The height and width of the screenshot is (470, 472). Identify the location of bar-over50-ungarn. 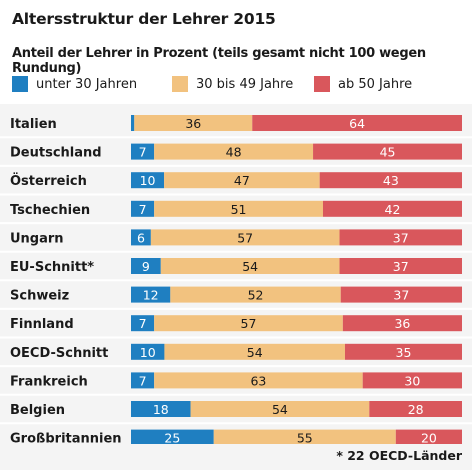
(400, 237).